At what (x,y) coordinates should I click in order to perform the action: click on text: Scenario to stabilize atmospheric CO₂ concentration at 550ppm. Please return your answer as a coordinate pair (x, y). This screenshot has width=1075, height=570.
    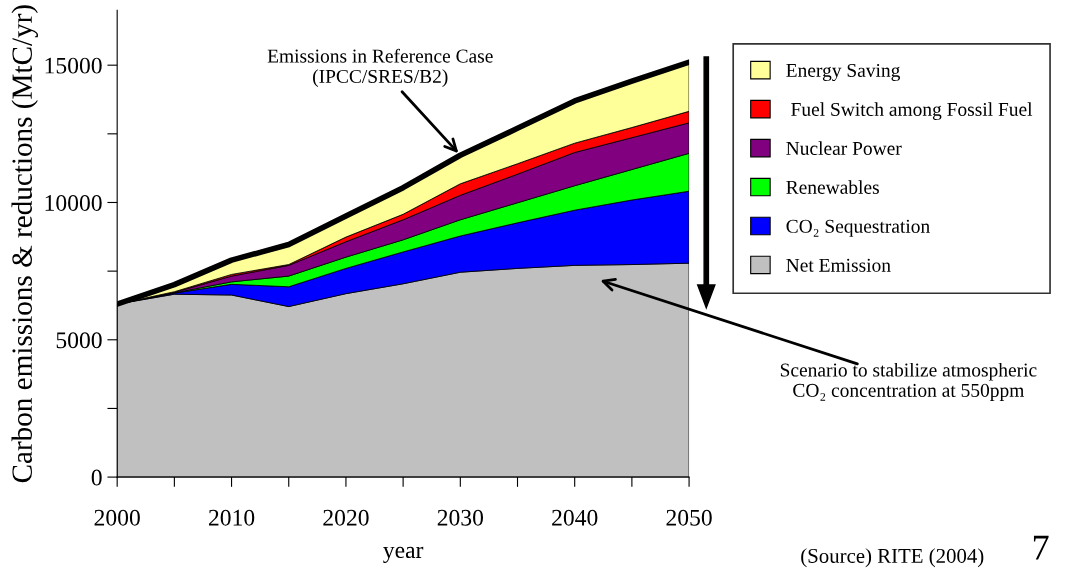
    Looking at the image, I should click on (908, 381).